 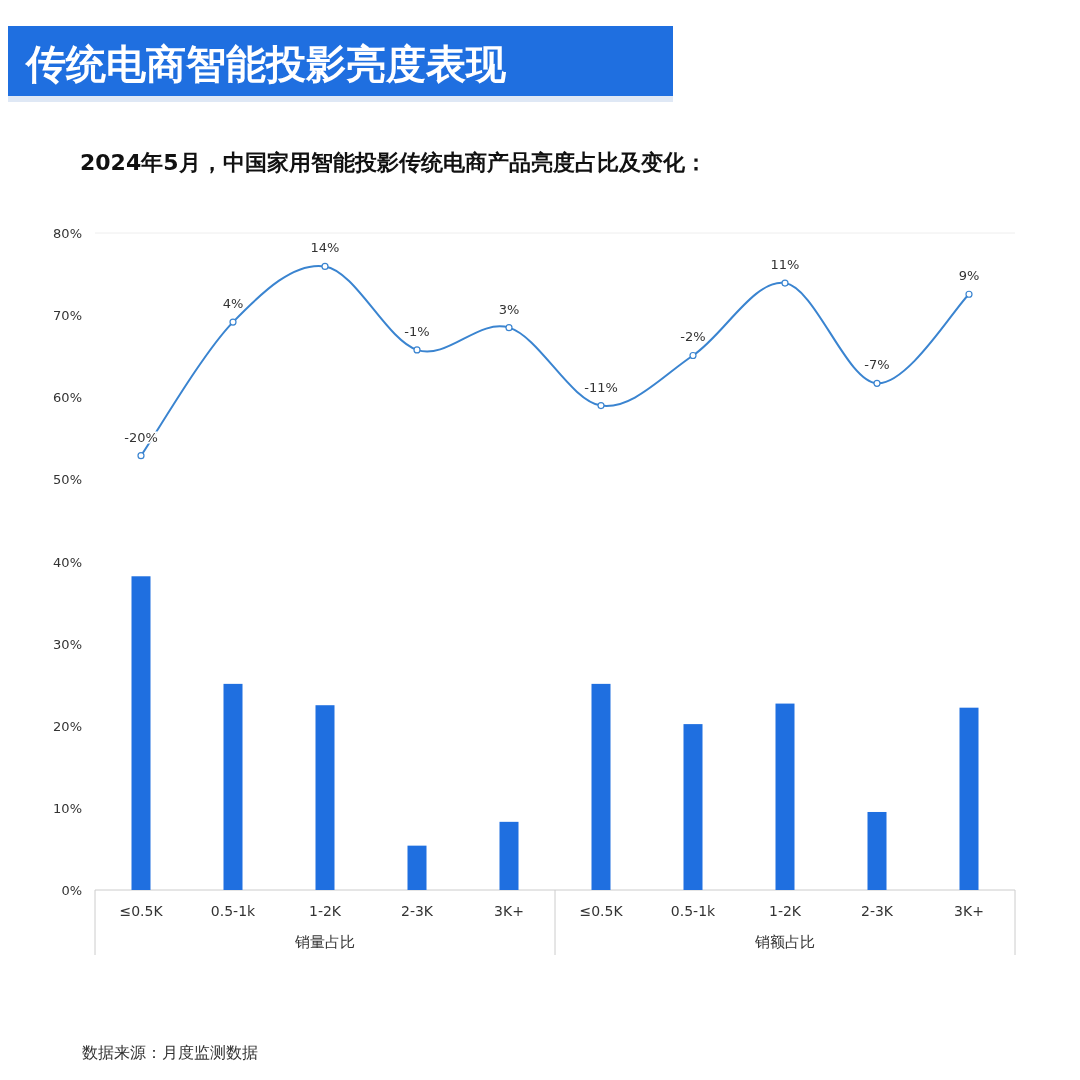 I want to click on data-label: 9%, so click(x=969, y=276).